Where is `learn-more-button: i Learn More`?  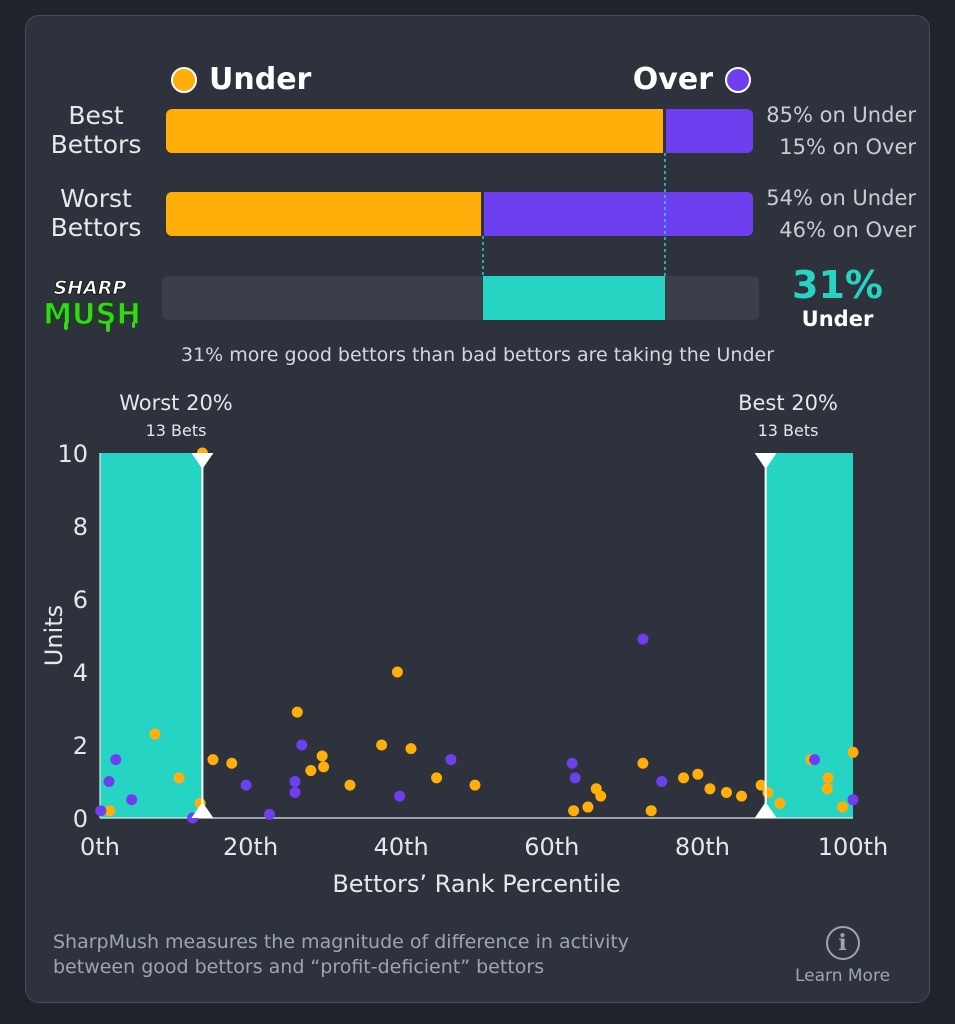 learn-more-button: i Learn More is located at coordinates (842, 956).